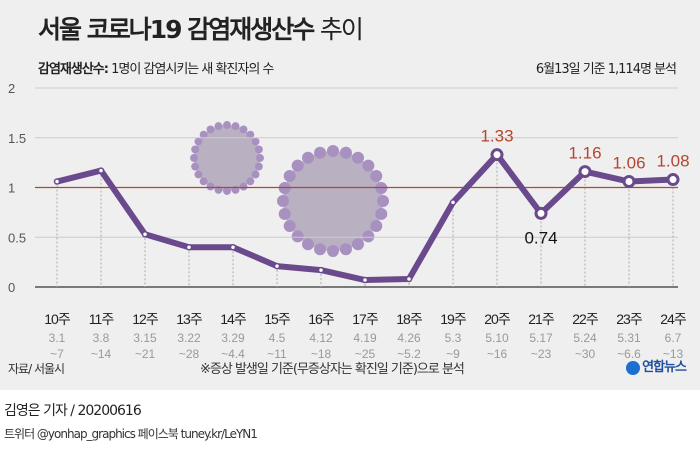  I want to click on date-range-start: 3.1, so click(57, 338).